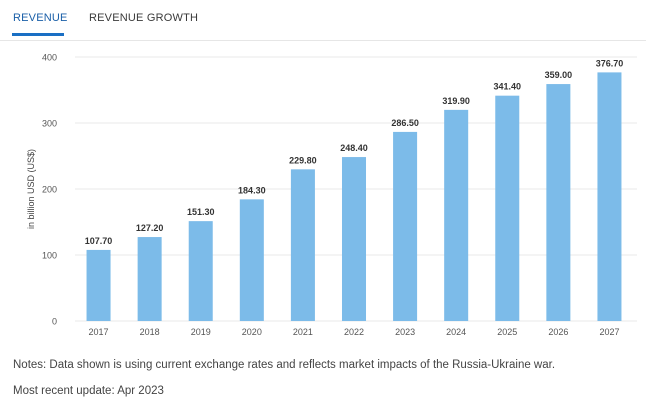 This screenshot has width=646, height=409. Describe the element at coordinates (456, 101) in the screenshot. I see `bar-value-label: 319.90` at that location.